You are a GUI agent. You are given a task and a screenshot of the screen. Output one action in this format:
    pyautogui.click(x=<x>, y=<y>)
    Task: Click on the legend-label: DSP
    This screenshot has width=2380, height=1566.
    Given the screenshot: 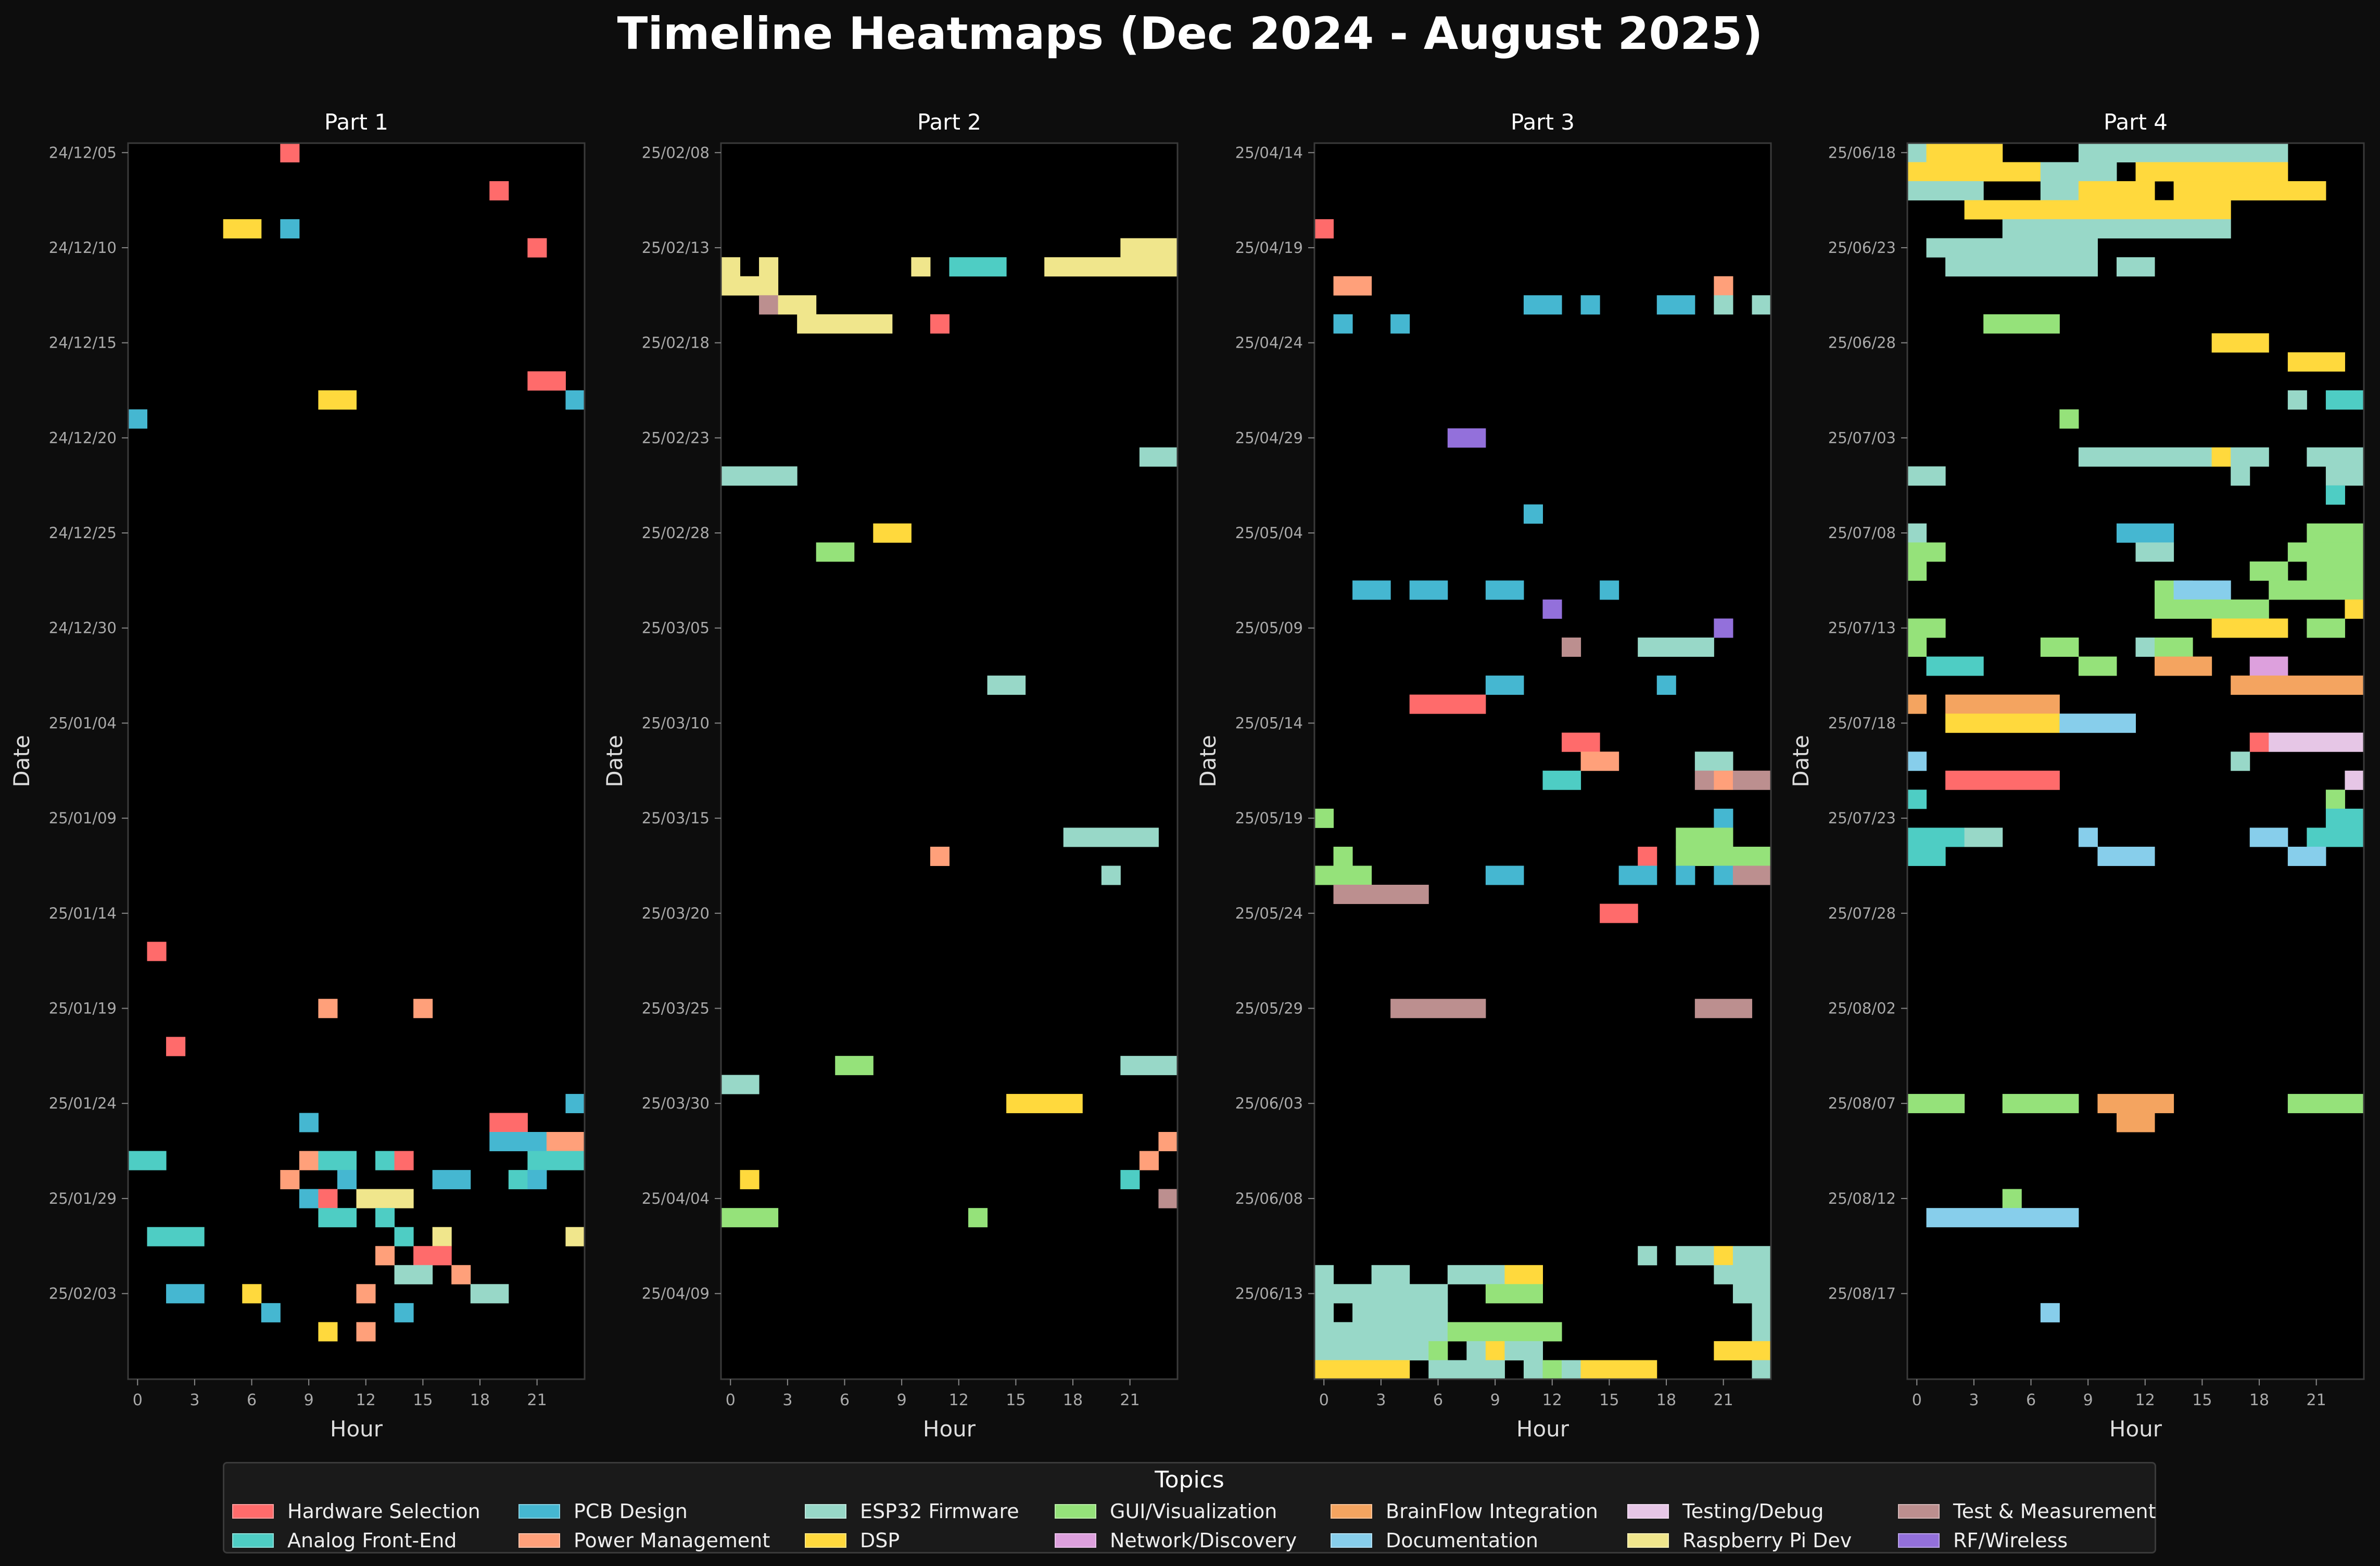 What is the action you would take?
    pyautogui.click(x=880, y=1540)
    